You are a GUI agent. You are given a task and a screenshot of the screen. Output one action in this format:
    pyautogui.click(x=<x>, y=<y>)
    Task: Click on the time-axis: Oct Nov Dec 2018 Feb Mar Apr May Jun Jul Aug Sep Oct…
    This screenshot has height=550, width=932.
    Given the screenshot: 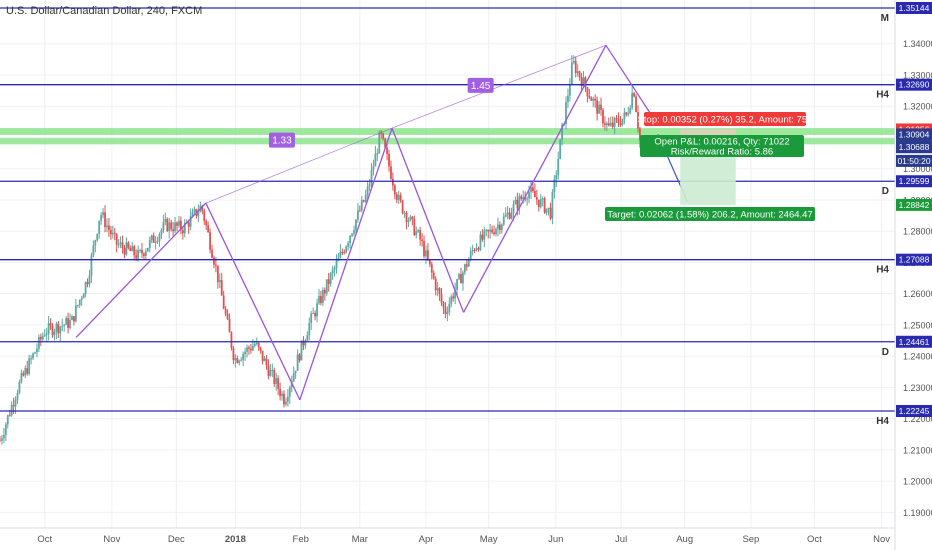 What is the action you would take?
    pyautogui.click(x=447, y=536)
    